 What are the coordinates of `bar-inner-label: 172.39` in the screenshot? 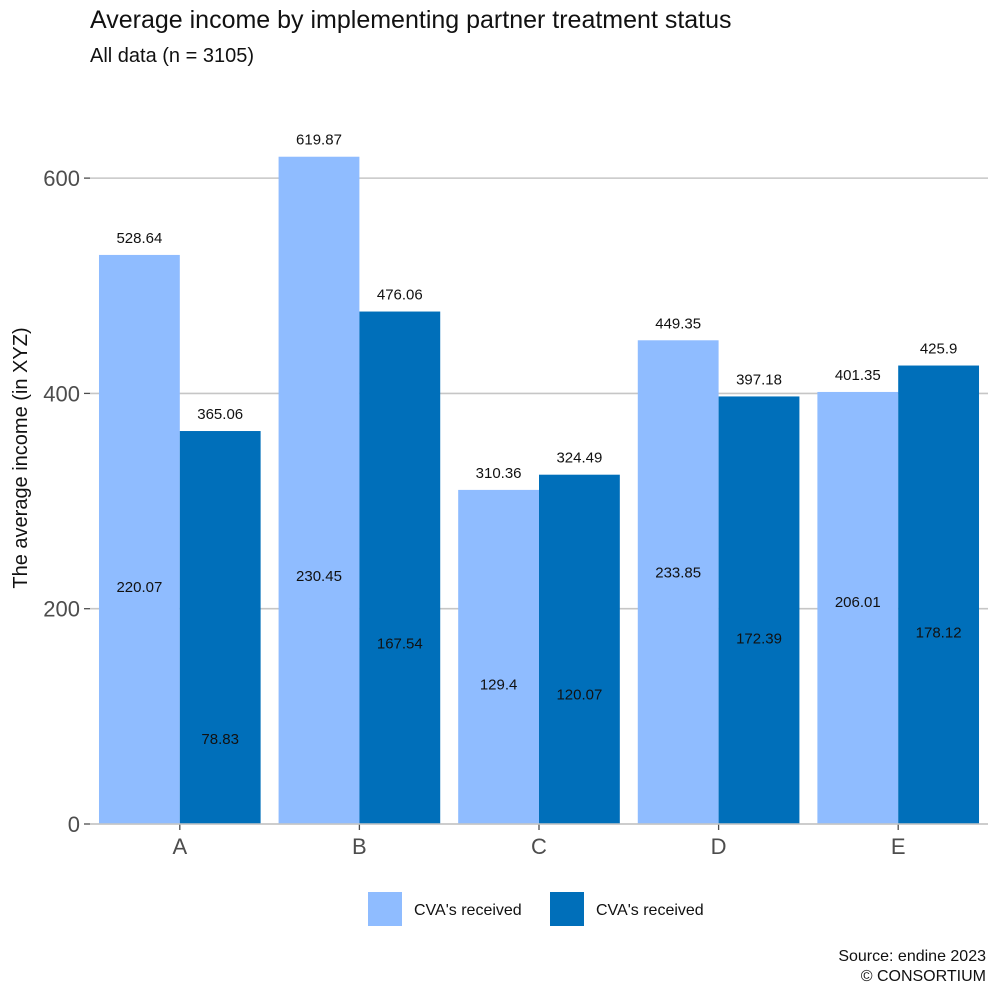 It's located at (759, 638).